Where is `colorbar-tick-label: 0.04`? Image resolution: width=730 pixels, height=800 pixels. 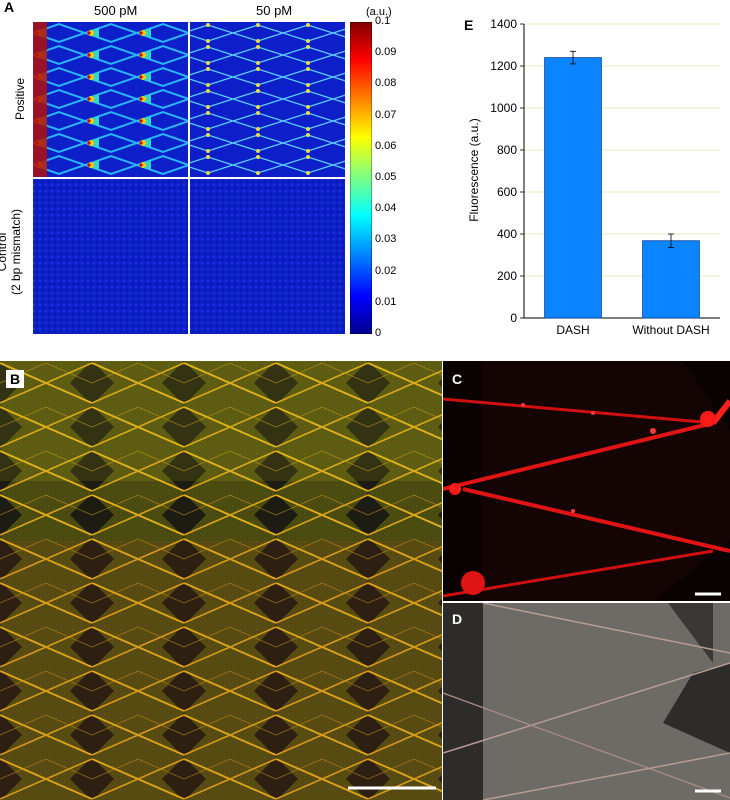
colorbar-tick-label: 0.04 is located at coordinates (386, 208).